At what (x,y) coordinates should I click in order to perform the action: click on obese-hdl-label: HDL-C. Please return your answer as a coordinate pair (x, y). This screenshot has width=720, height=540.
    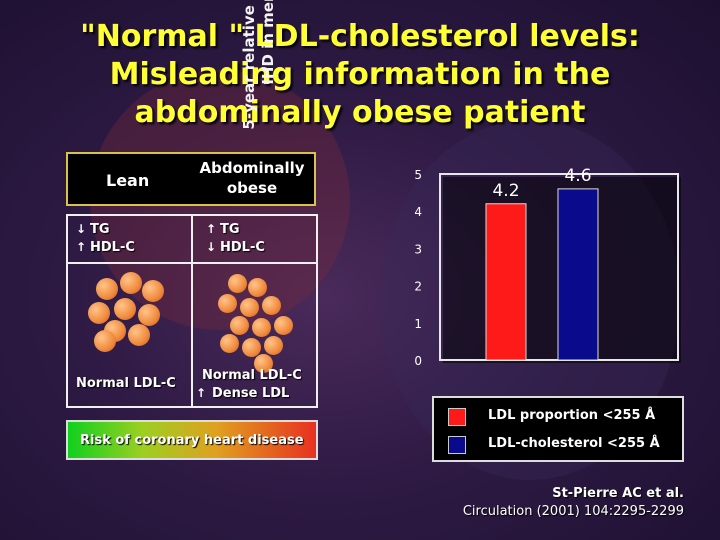
    Looking at the image, I should click on (242, 247).